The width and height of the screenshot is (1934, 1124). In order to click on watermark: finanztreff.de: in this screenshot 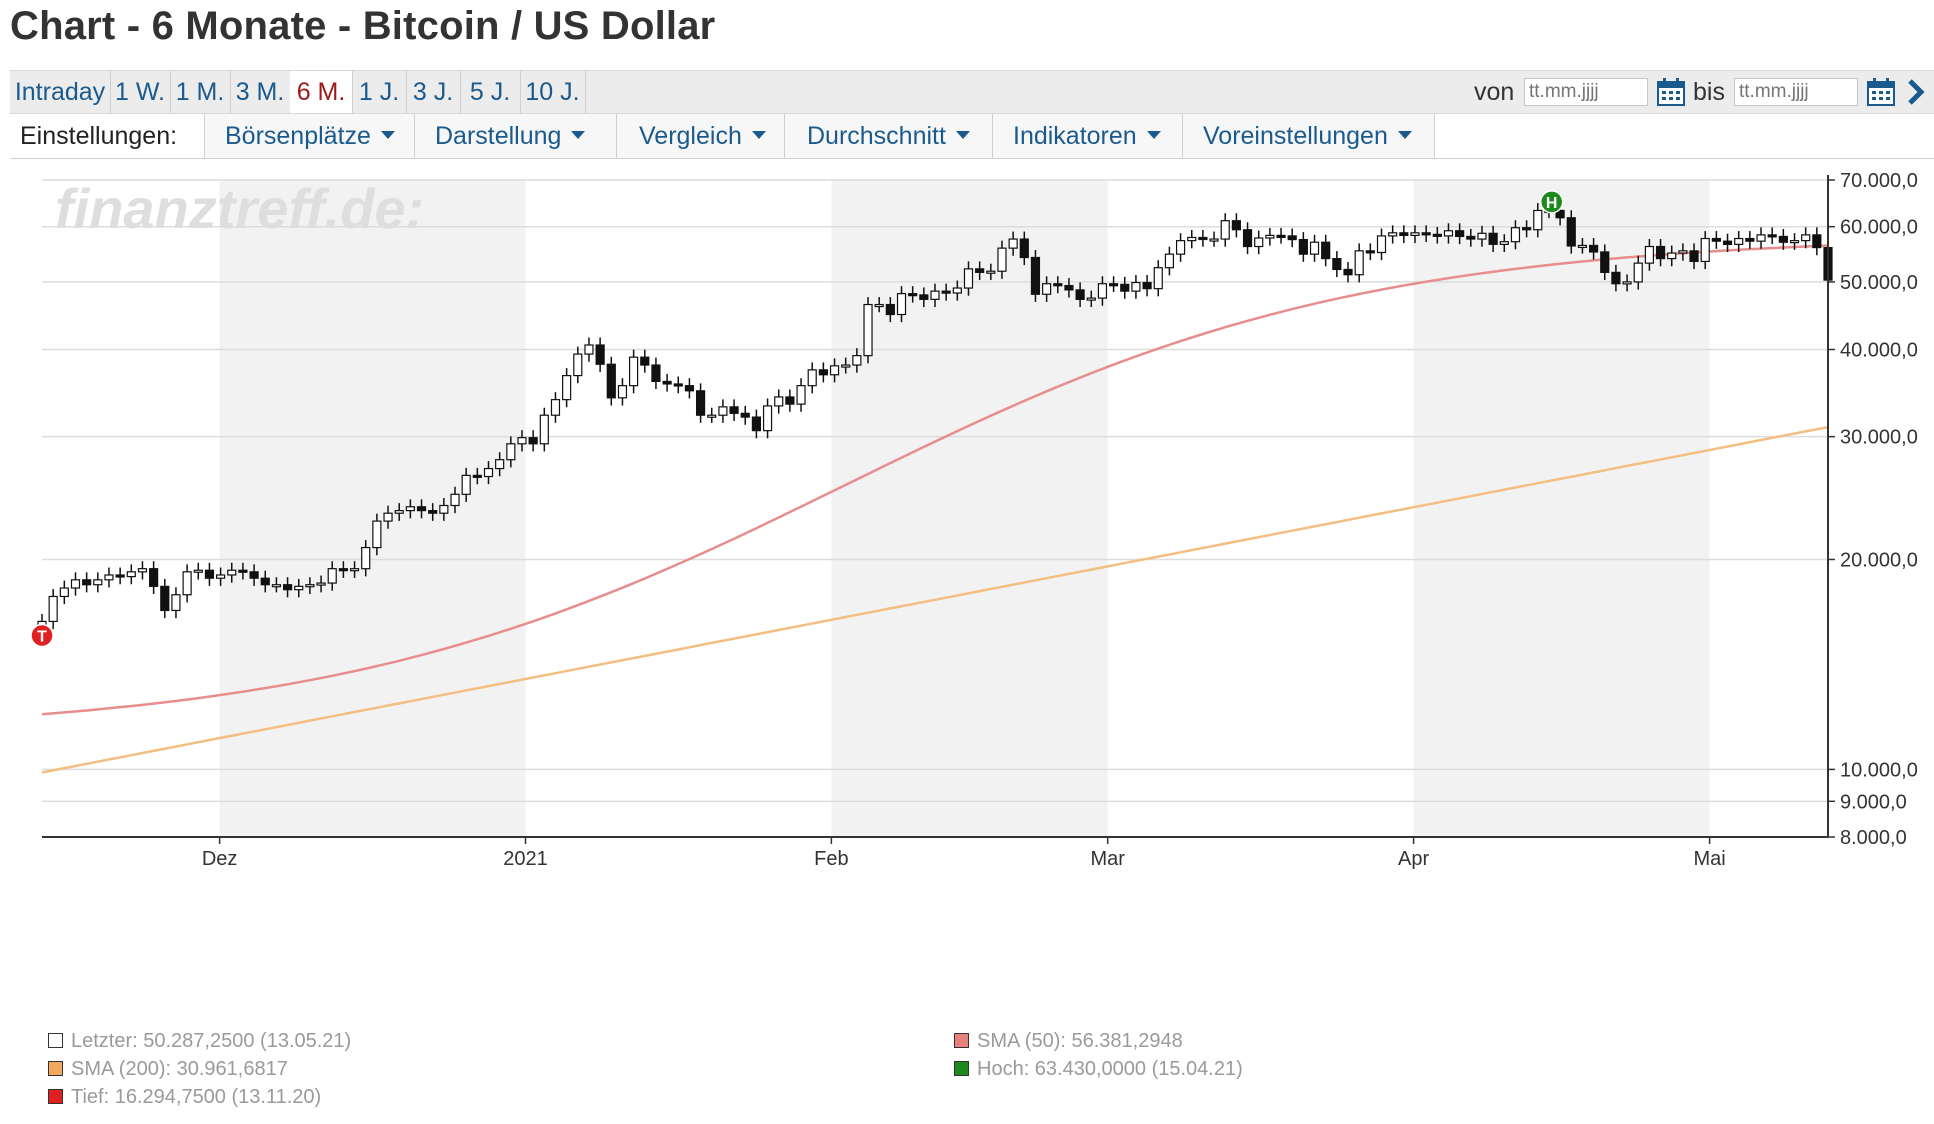, I will do `click(239, 208)`.